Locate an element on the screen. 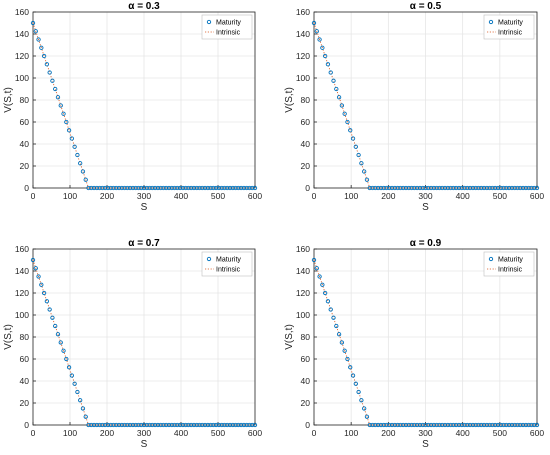 This screenshot has width=550, height=455. legend-label-maturity: Maturity is located at coordinates (510, 23).